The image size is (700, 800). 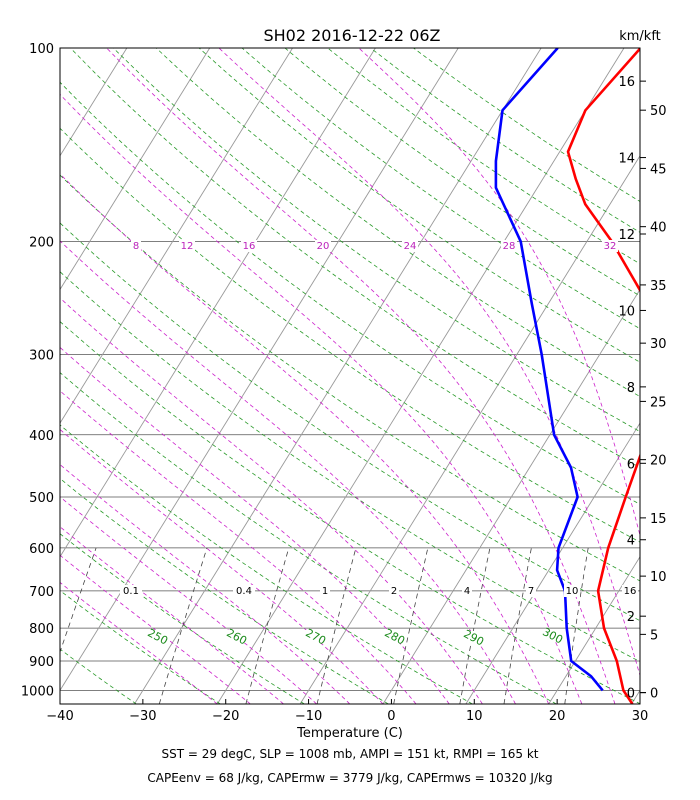 I want to click on x-tick-label: 30, so click(x=640, y=716).